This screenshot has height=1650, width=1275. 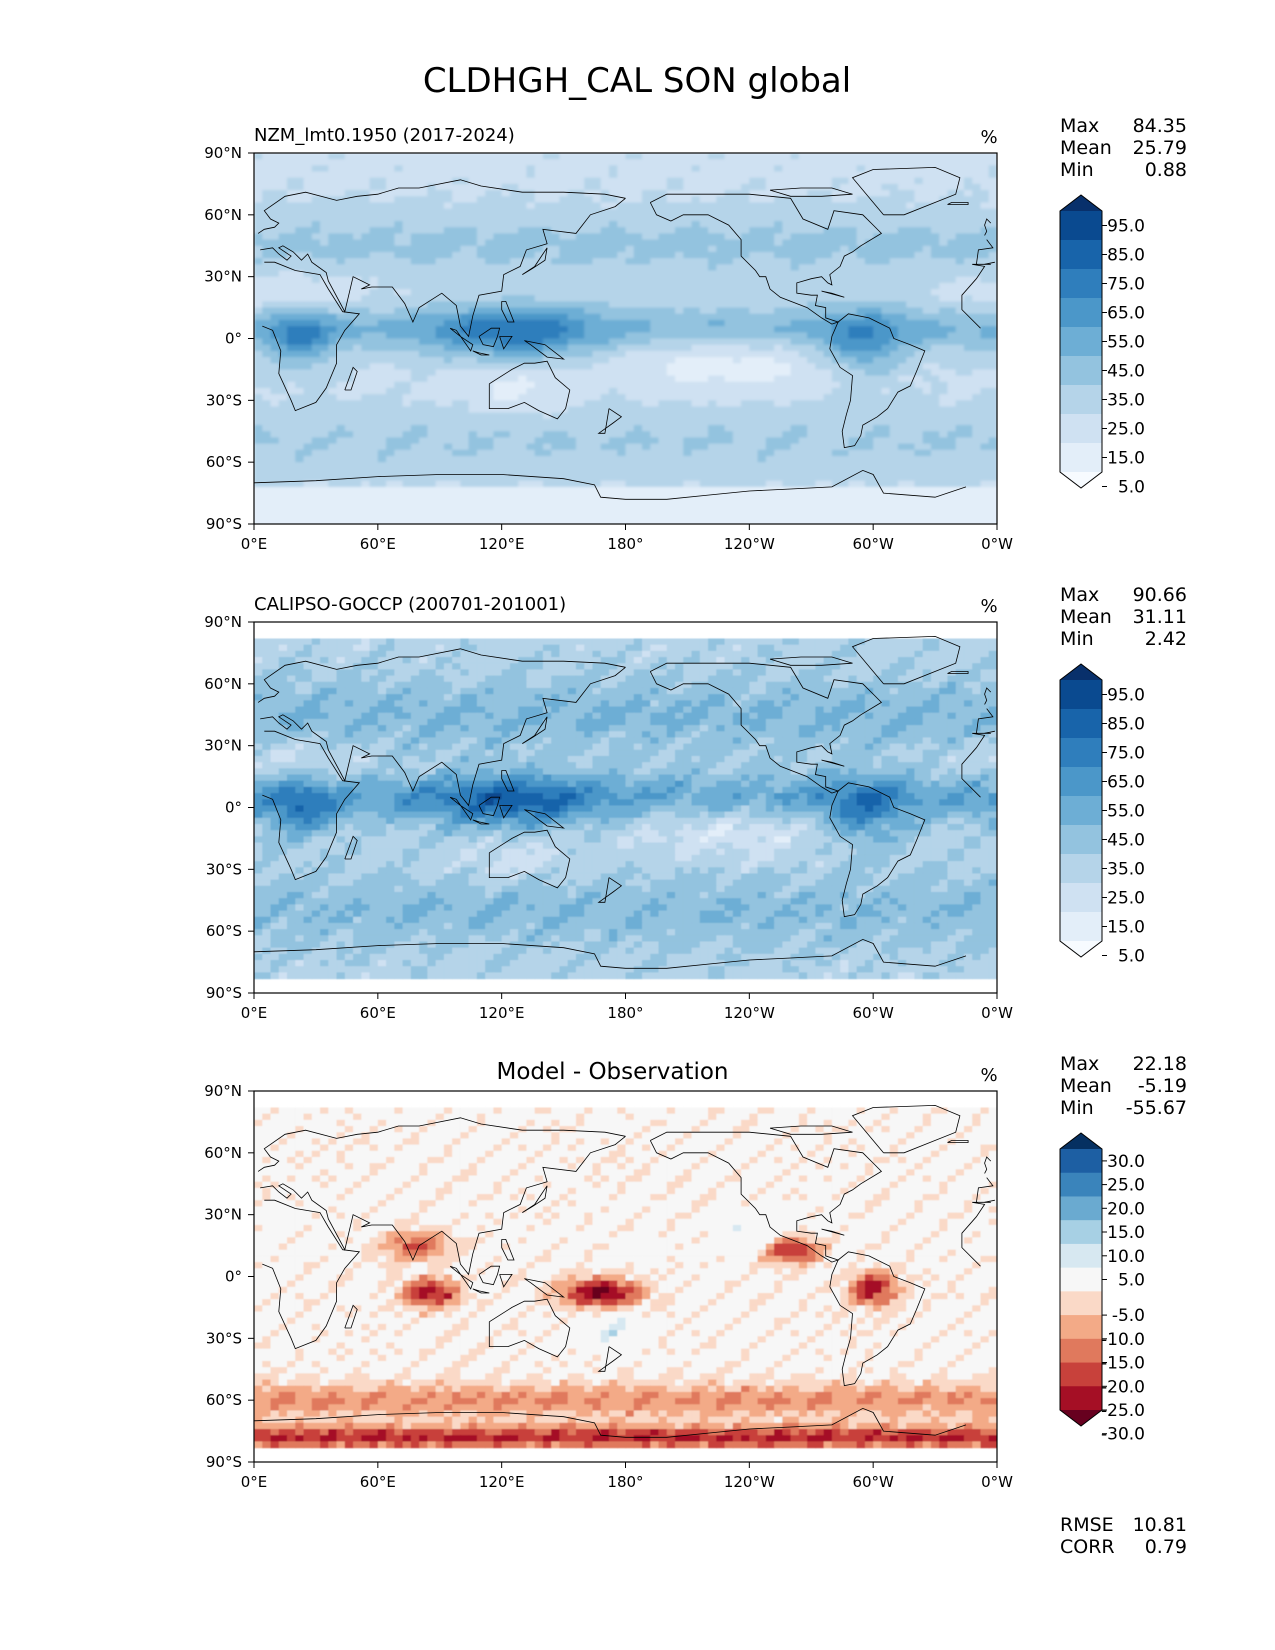 I want to click on colorbar-label: 30.0, so click(x=1126, y=1162).